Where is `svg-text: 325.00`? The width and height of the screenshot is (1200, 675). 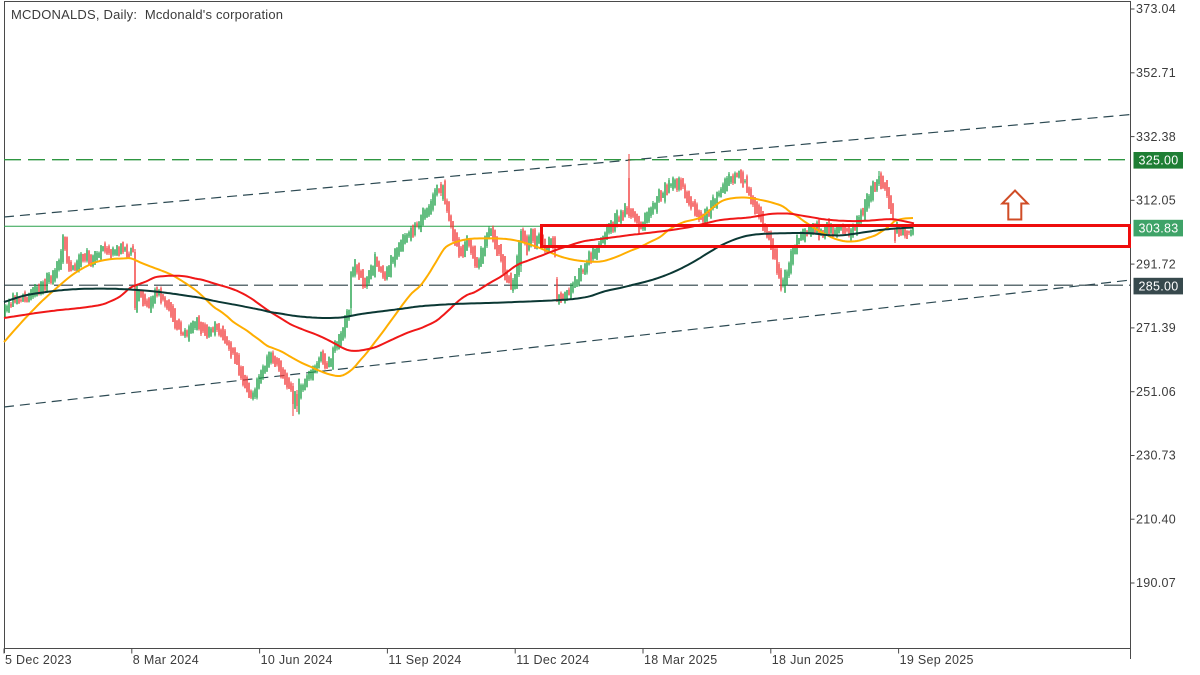 svg-text: 325.00 is located at coordinates (1159, 161).